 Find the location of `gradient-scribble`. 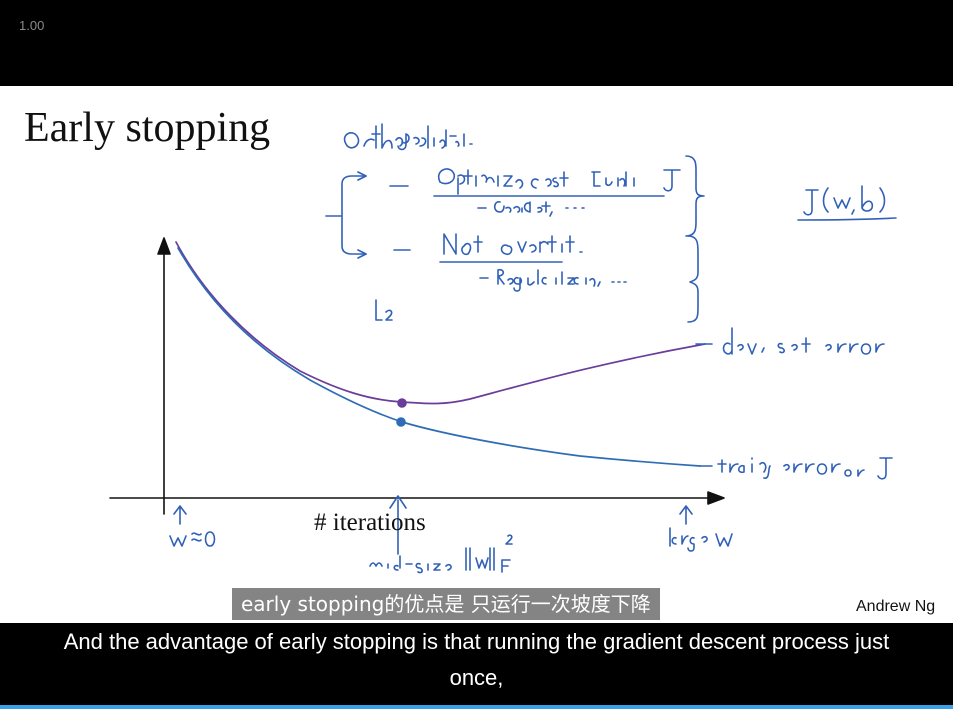

gradient-scribble is located at coordinates (531, 209).